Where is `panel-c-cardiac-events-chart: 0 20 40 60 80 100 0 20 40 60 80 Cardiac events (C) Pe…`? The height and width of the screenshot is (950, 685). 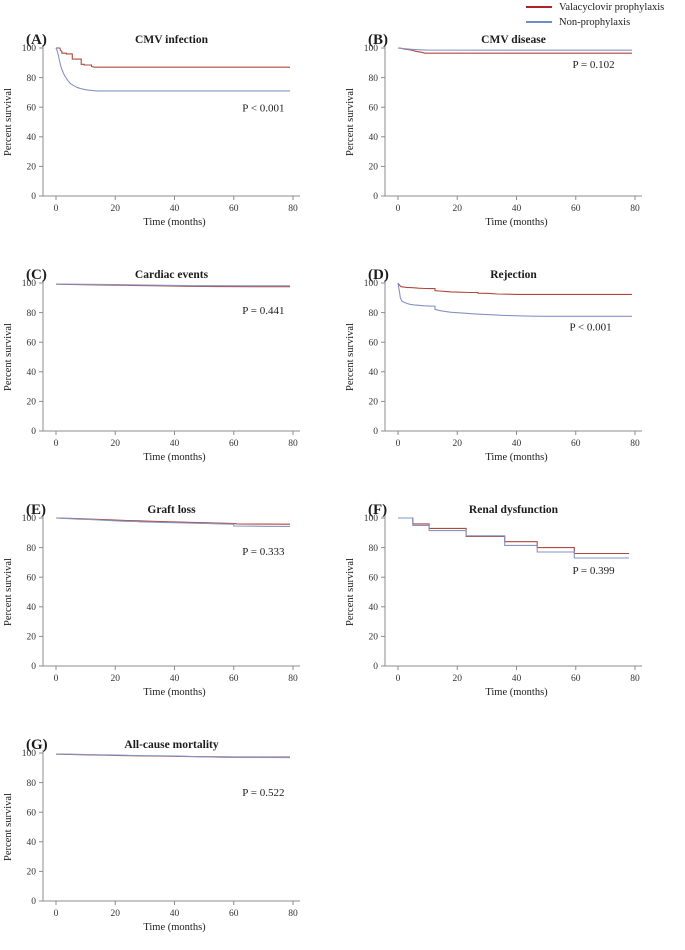 panel-c-cardiac-events-chart: 0 20 40 60 80 100 0 20 40 60 80 Cardiac events (C) Pe… is located at coordinates (151, 365).